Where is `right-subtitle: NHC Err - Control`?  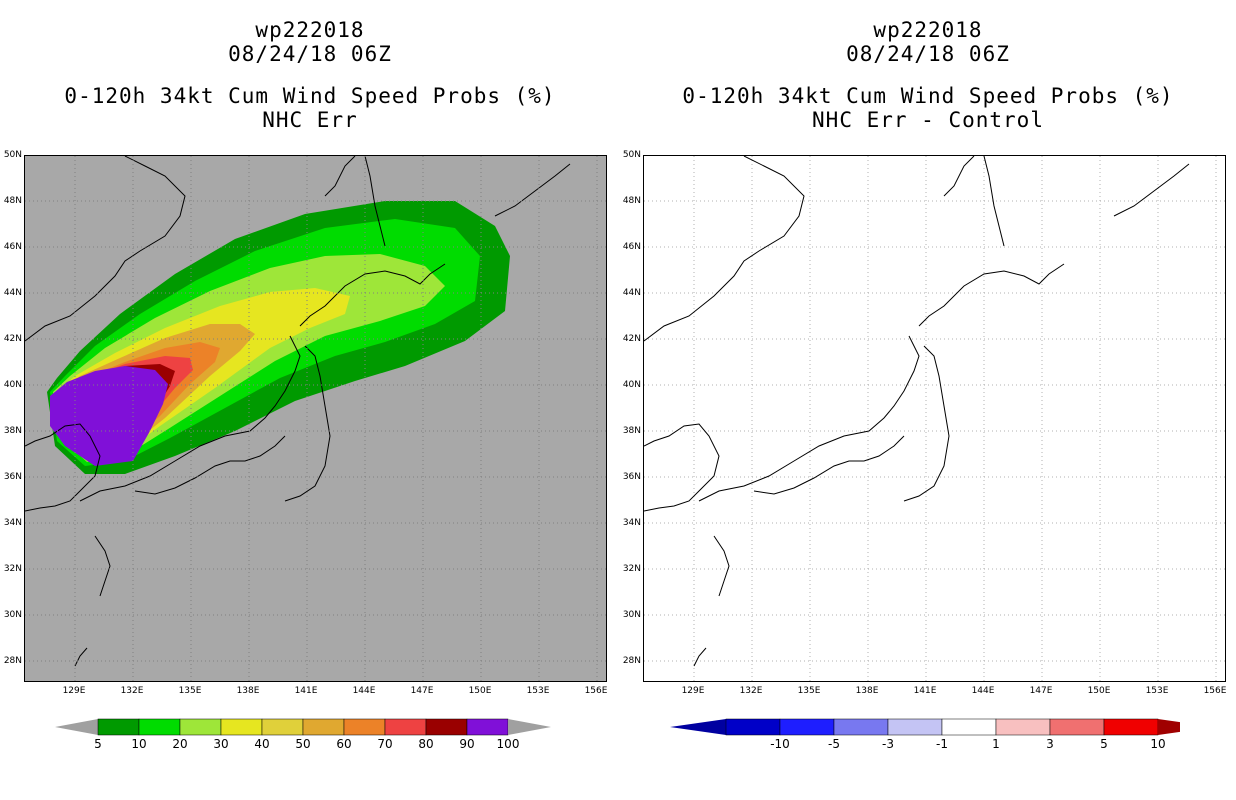
right-subtitle: NHC Err - Control is located at coordinates (928, 120).